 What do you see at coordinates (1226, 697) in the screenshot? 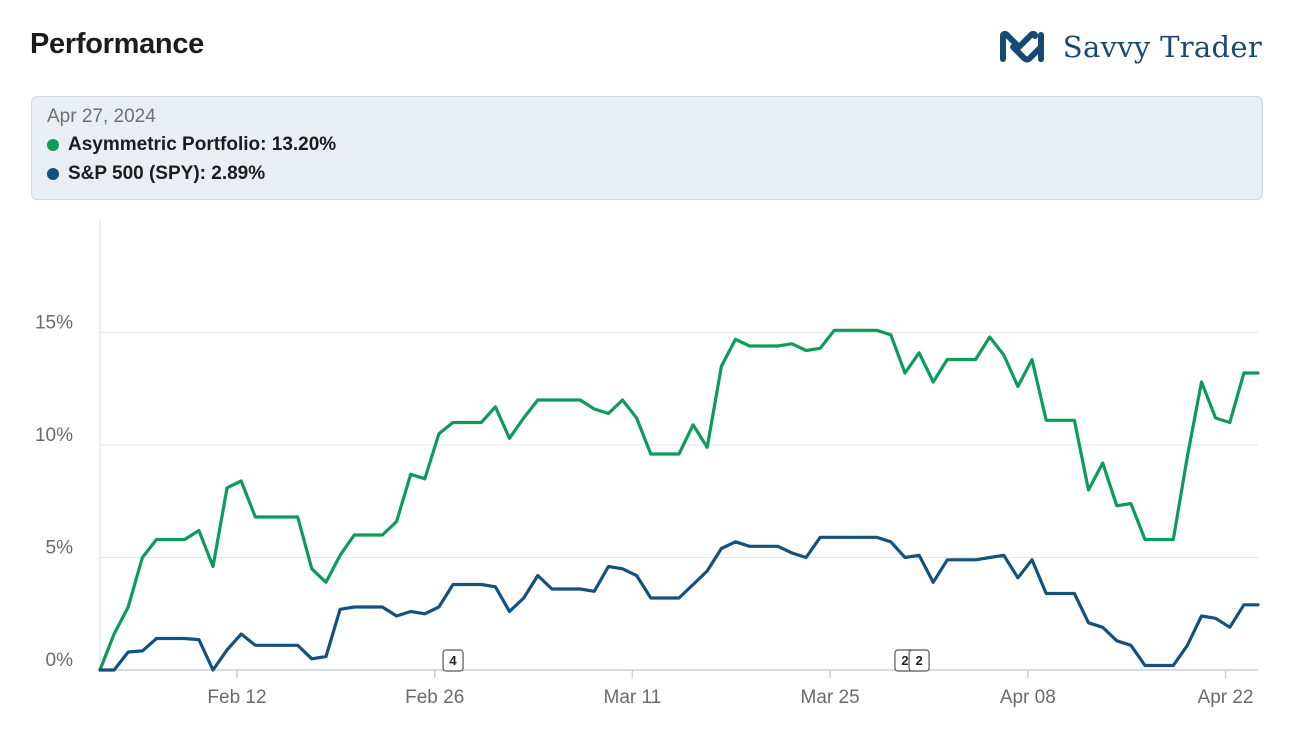
I see `x-tick-label: Apr 22` at bounding box center [1226, 697].